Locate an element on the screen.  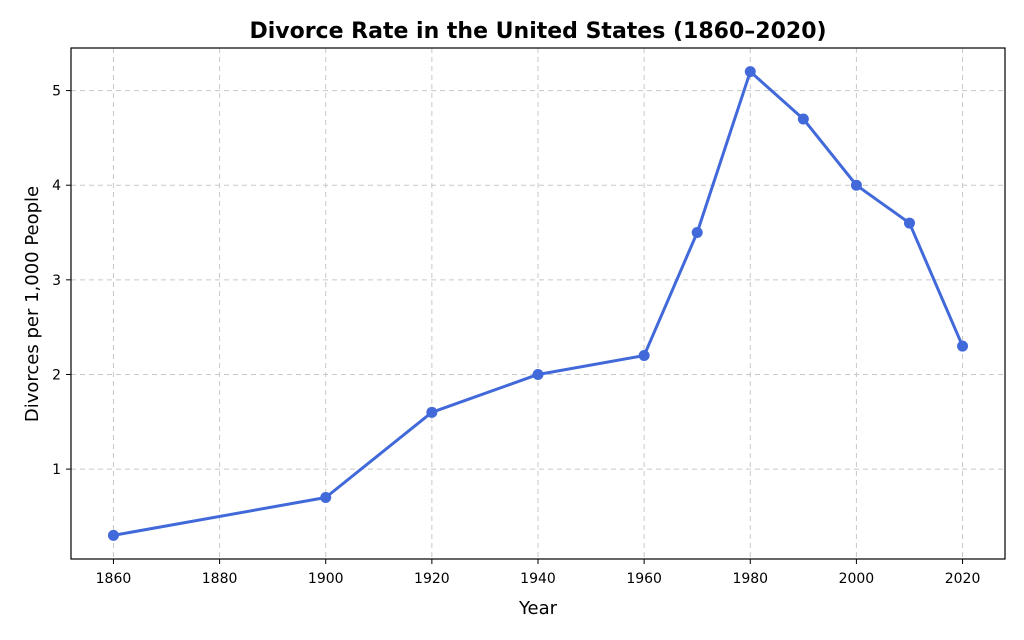
x-tick-label: 1960 is located at coordinates (644, 579).